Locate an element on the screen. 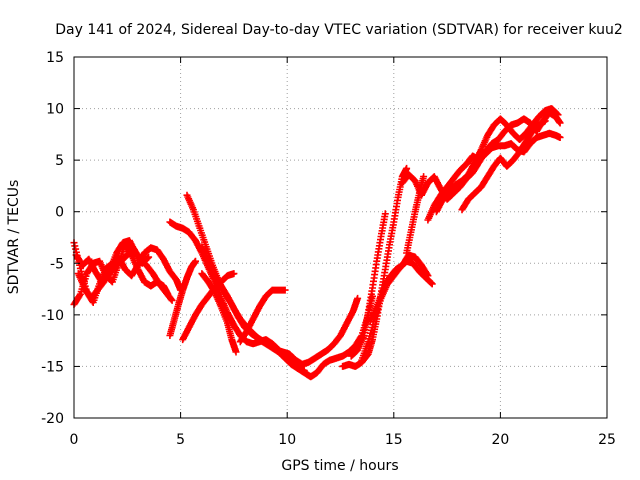 The height and width of the screenshot is (480, 640). x-tick-label: 10 is located at coordinates (287, 440).